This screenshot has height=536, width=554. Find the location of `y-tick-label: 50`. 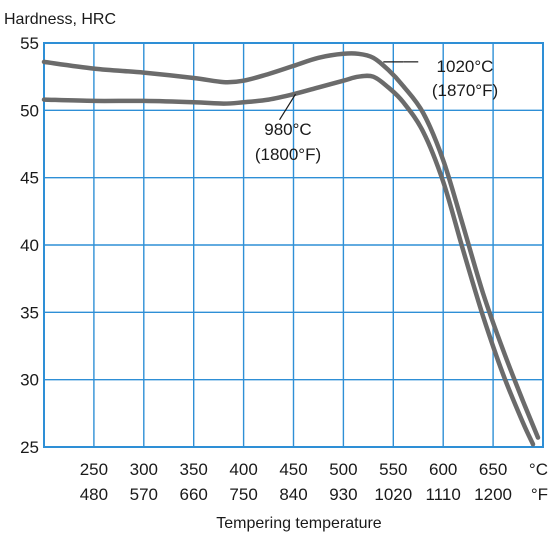

y-tick-label: 50 is located at coordinates (29, 110).